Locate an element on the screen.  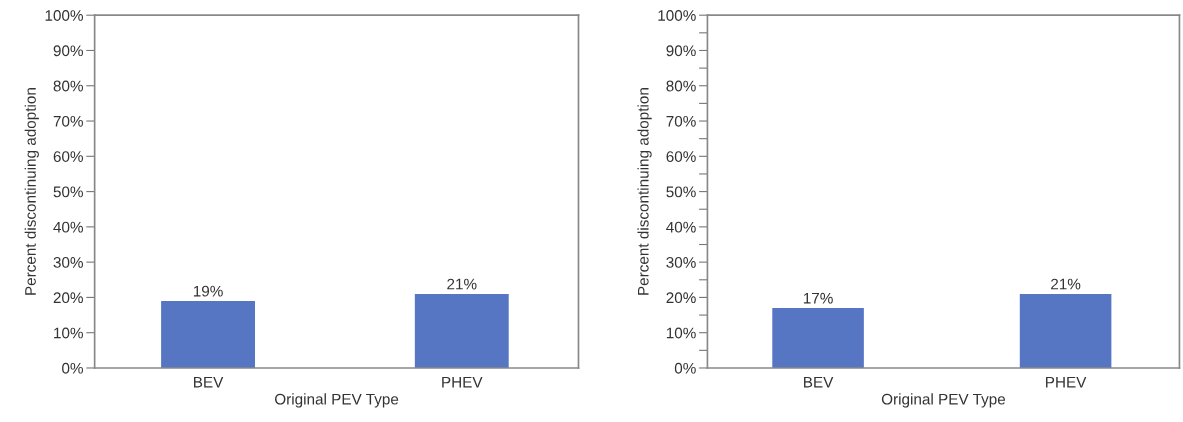
data-label: 17% is located at coordinates (818, 298).